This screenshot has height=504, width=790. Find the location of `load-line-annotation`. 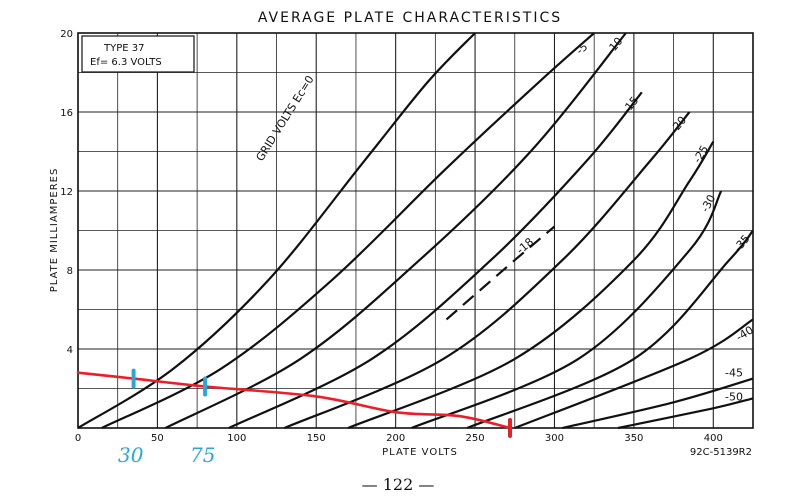

load-line-annotation is located at coordinates (294, 403).